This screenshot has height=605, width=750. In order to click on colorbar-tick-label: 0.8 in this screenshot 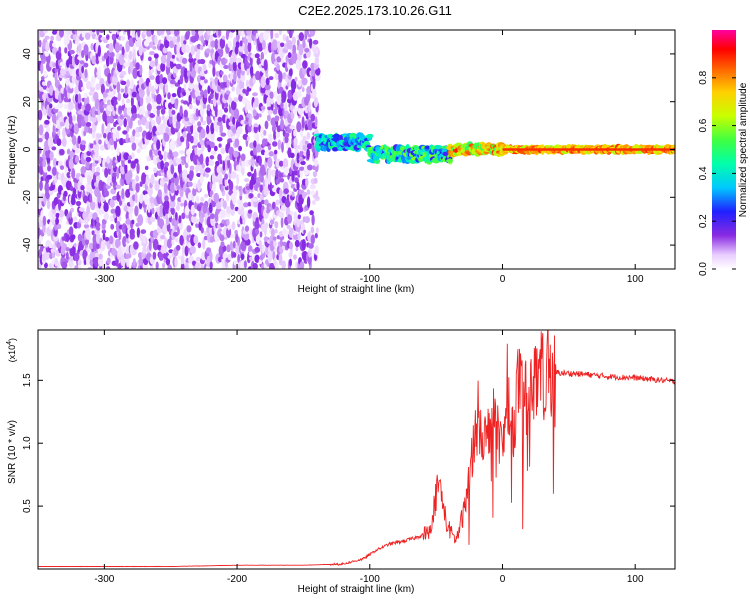, I will do `click(703, 77)`.